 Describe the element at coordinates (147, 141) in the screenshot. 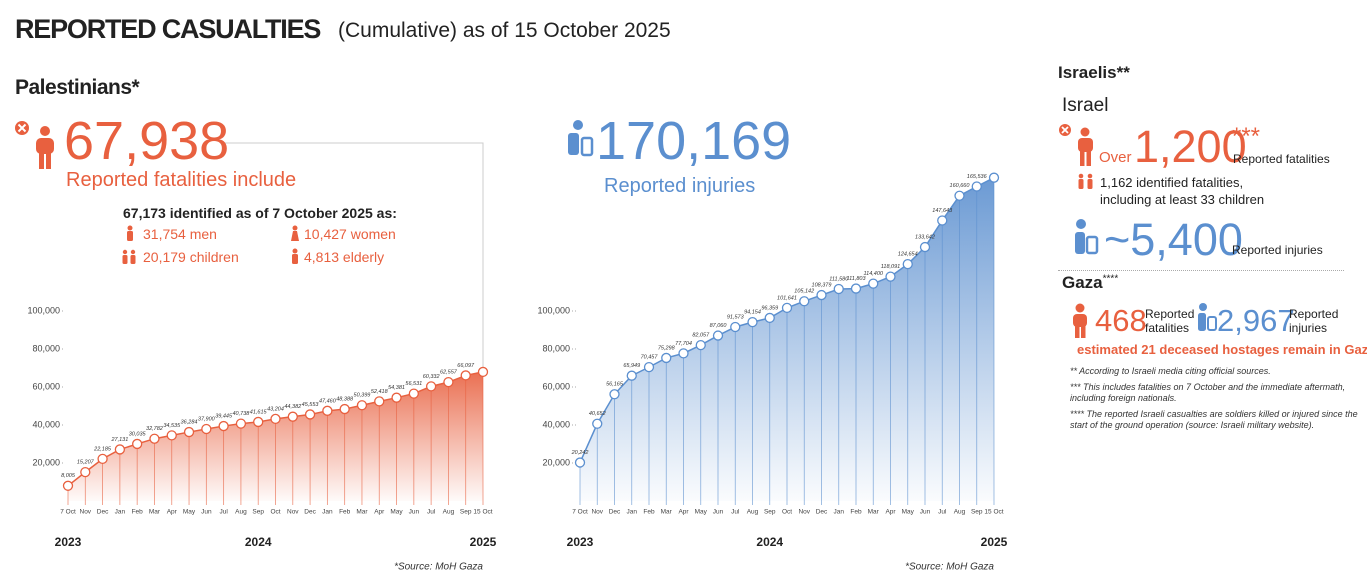

I see `fatalities-total: 67,938` at that location.